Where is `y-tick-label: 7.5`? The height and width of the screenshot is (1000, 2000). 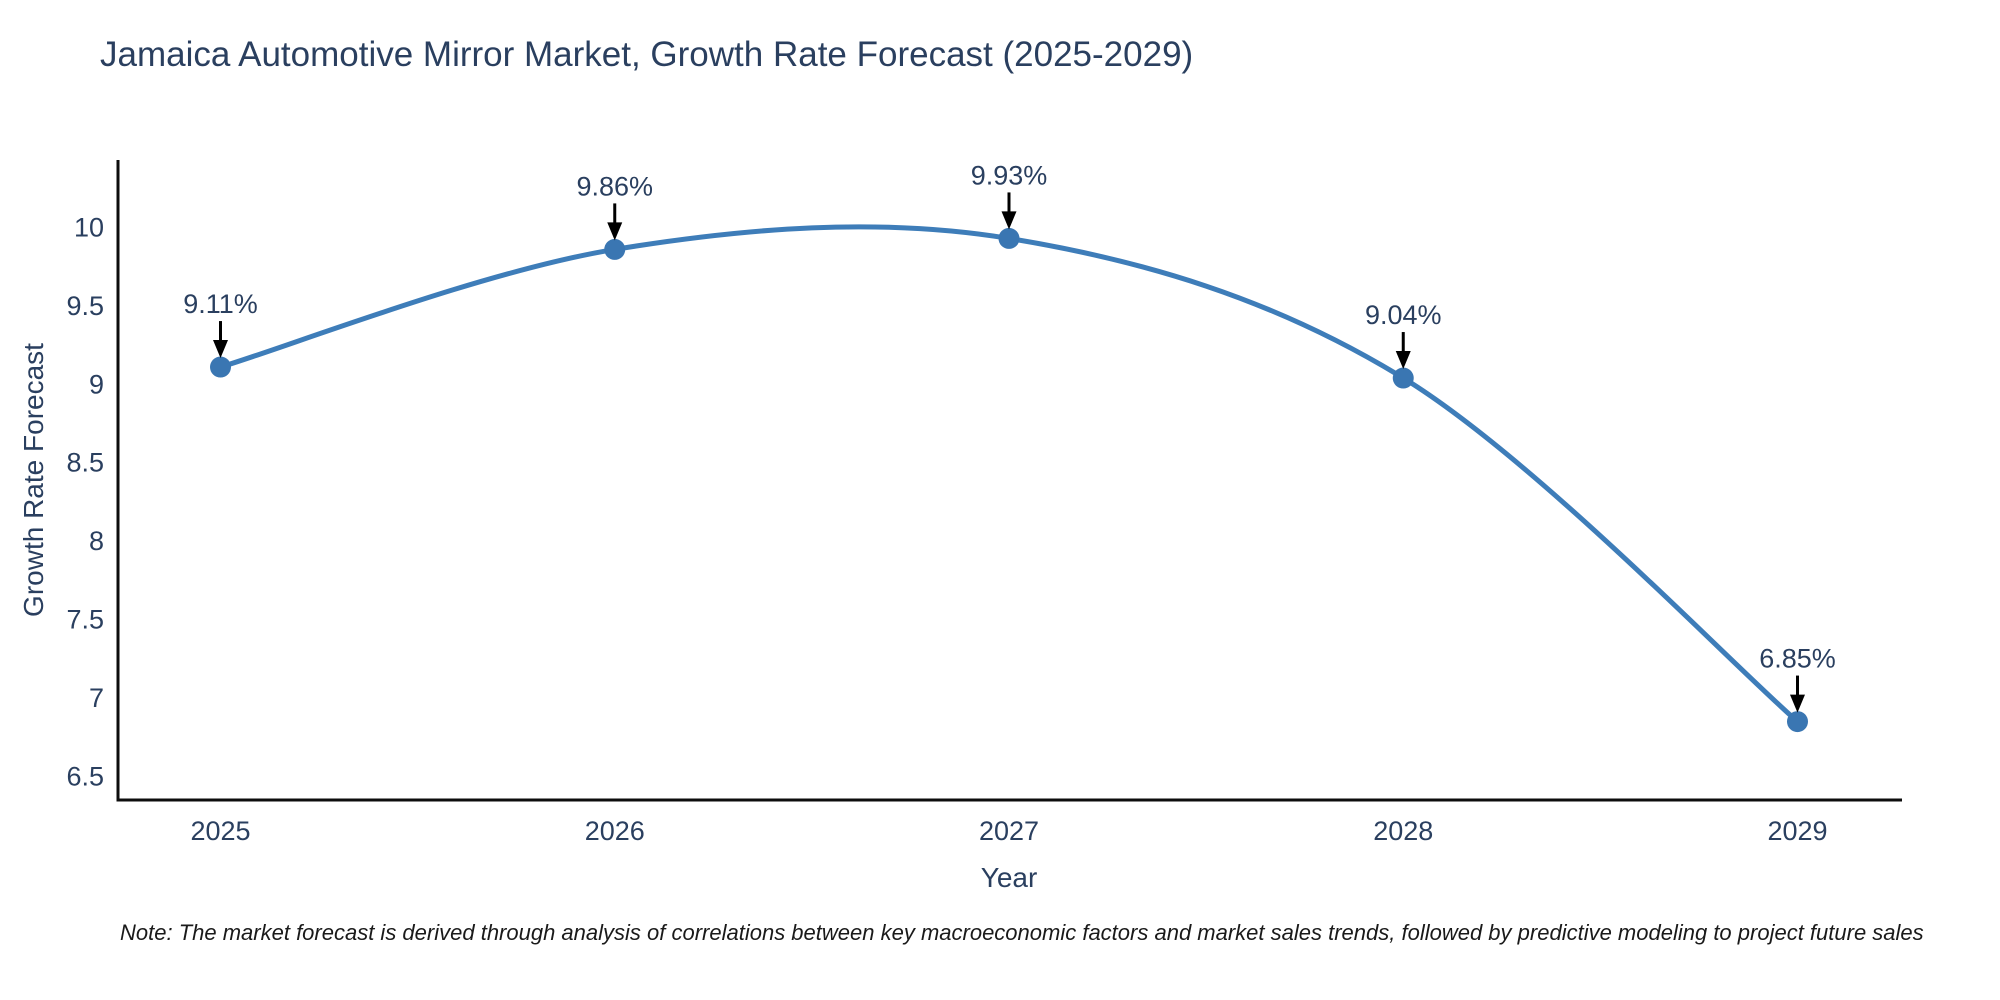 y-tick-label: 7.5 is located at coordinates (85, 620).